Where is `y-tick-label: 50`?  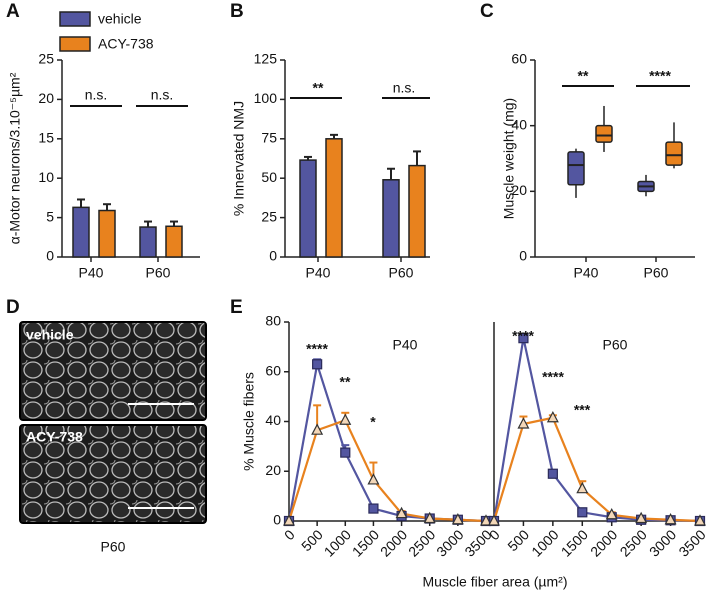
y-tick-label: 50 is located at coordinates (269, 177).